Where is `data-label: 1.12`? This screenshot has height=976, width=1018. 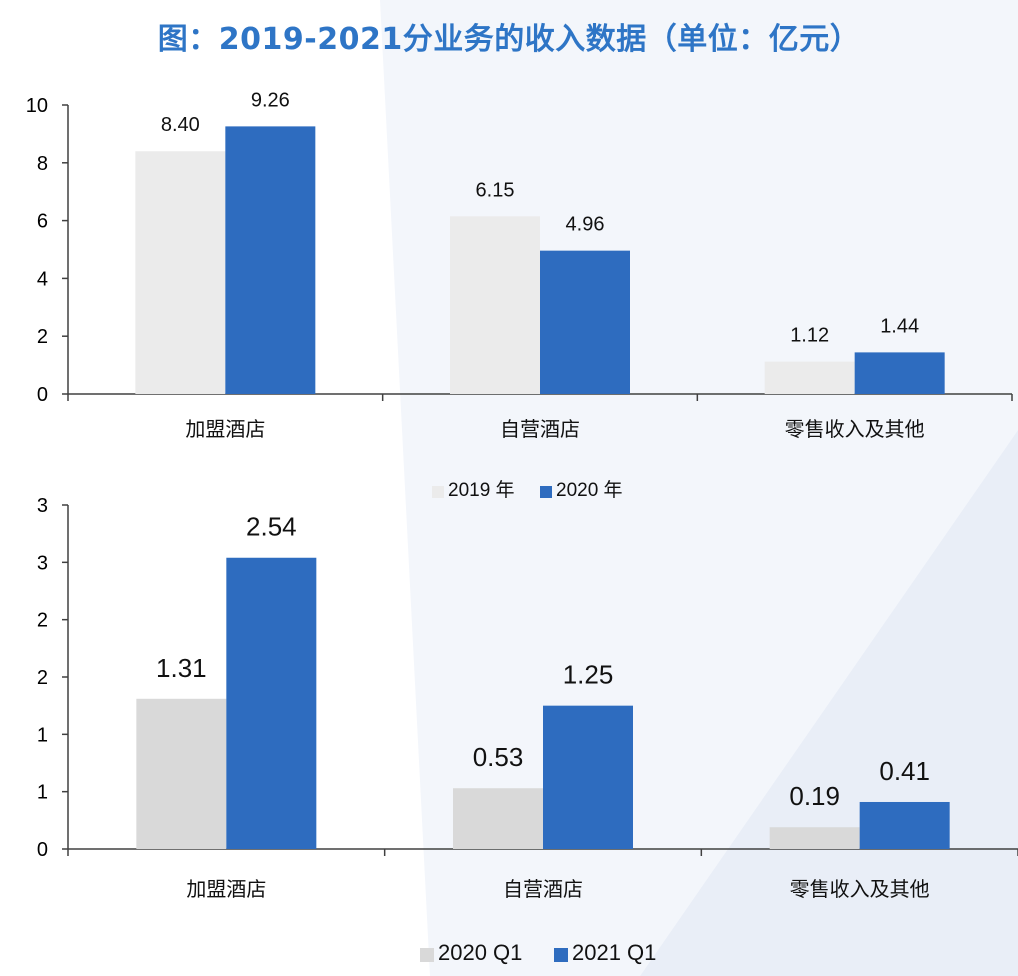 data-label: 1.12 is located at coordinates (809, 336).